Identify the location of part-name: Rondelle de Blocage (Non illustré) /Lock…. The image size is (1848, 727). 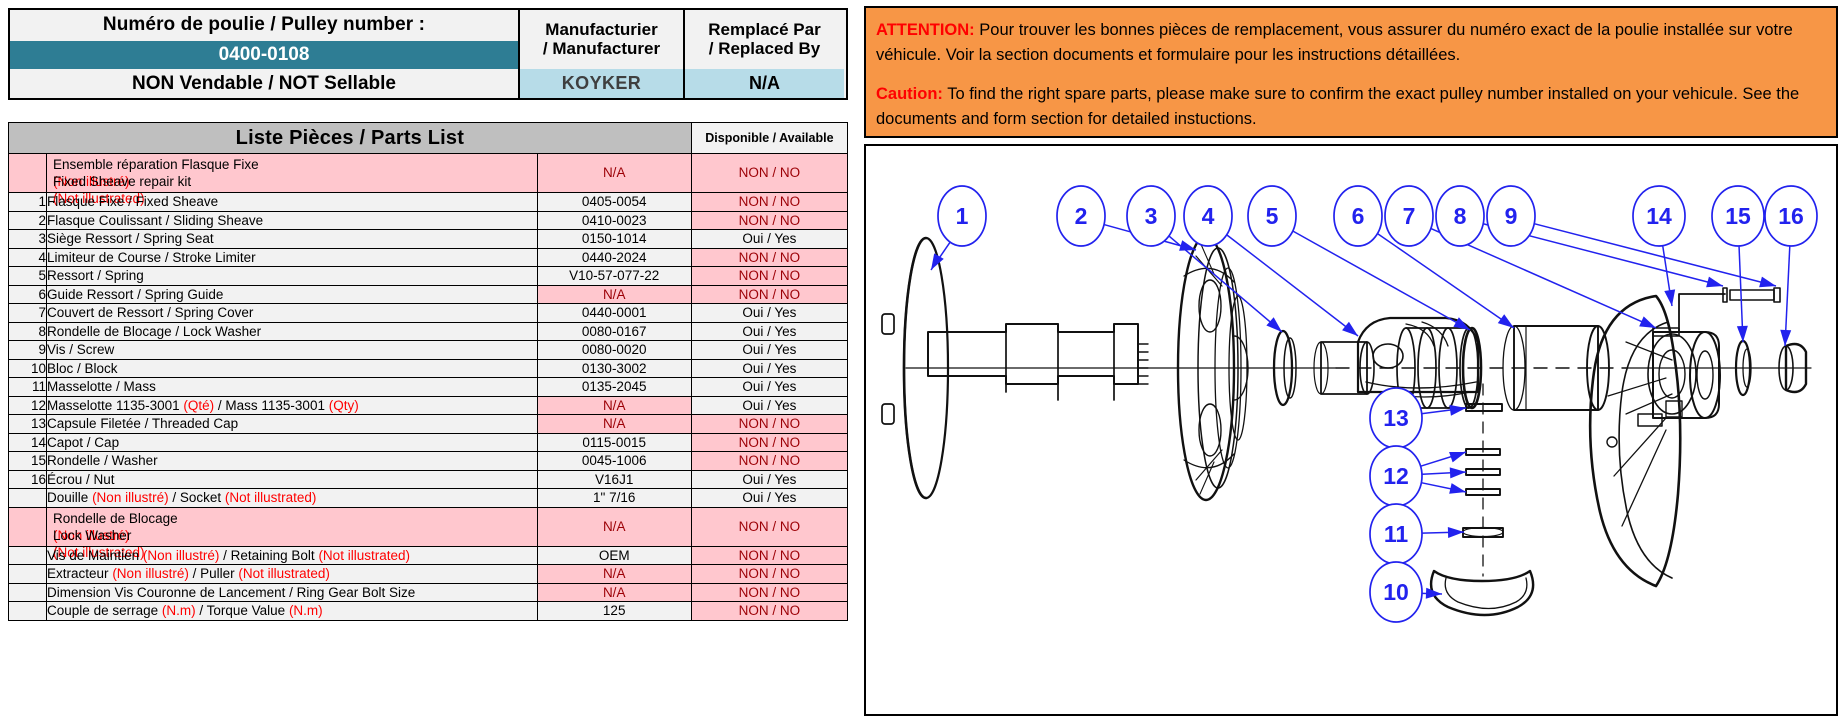
(292, 533).